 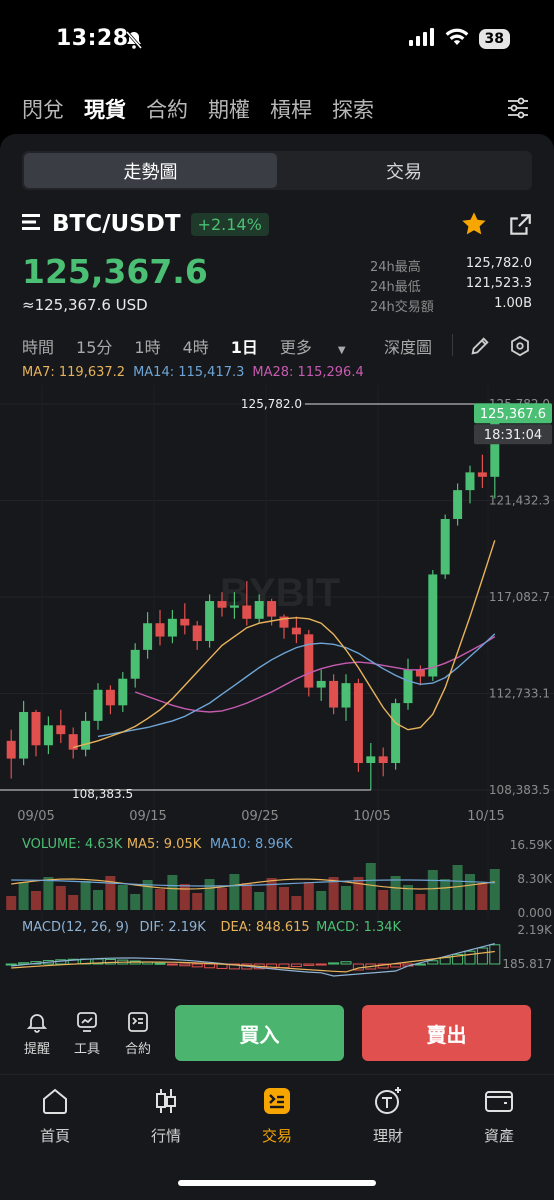 I want to click on stat-label-low: 24h最低, so click(x=395, y=287).